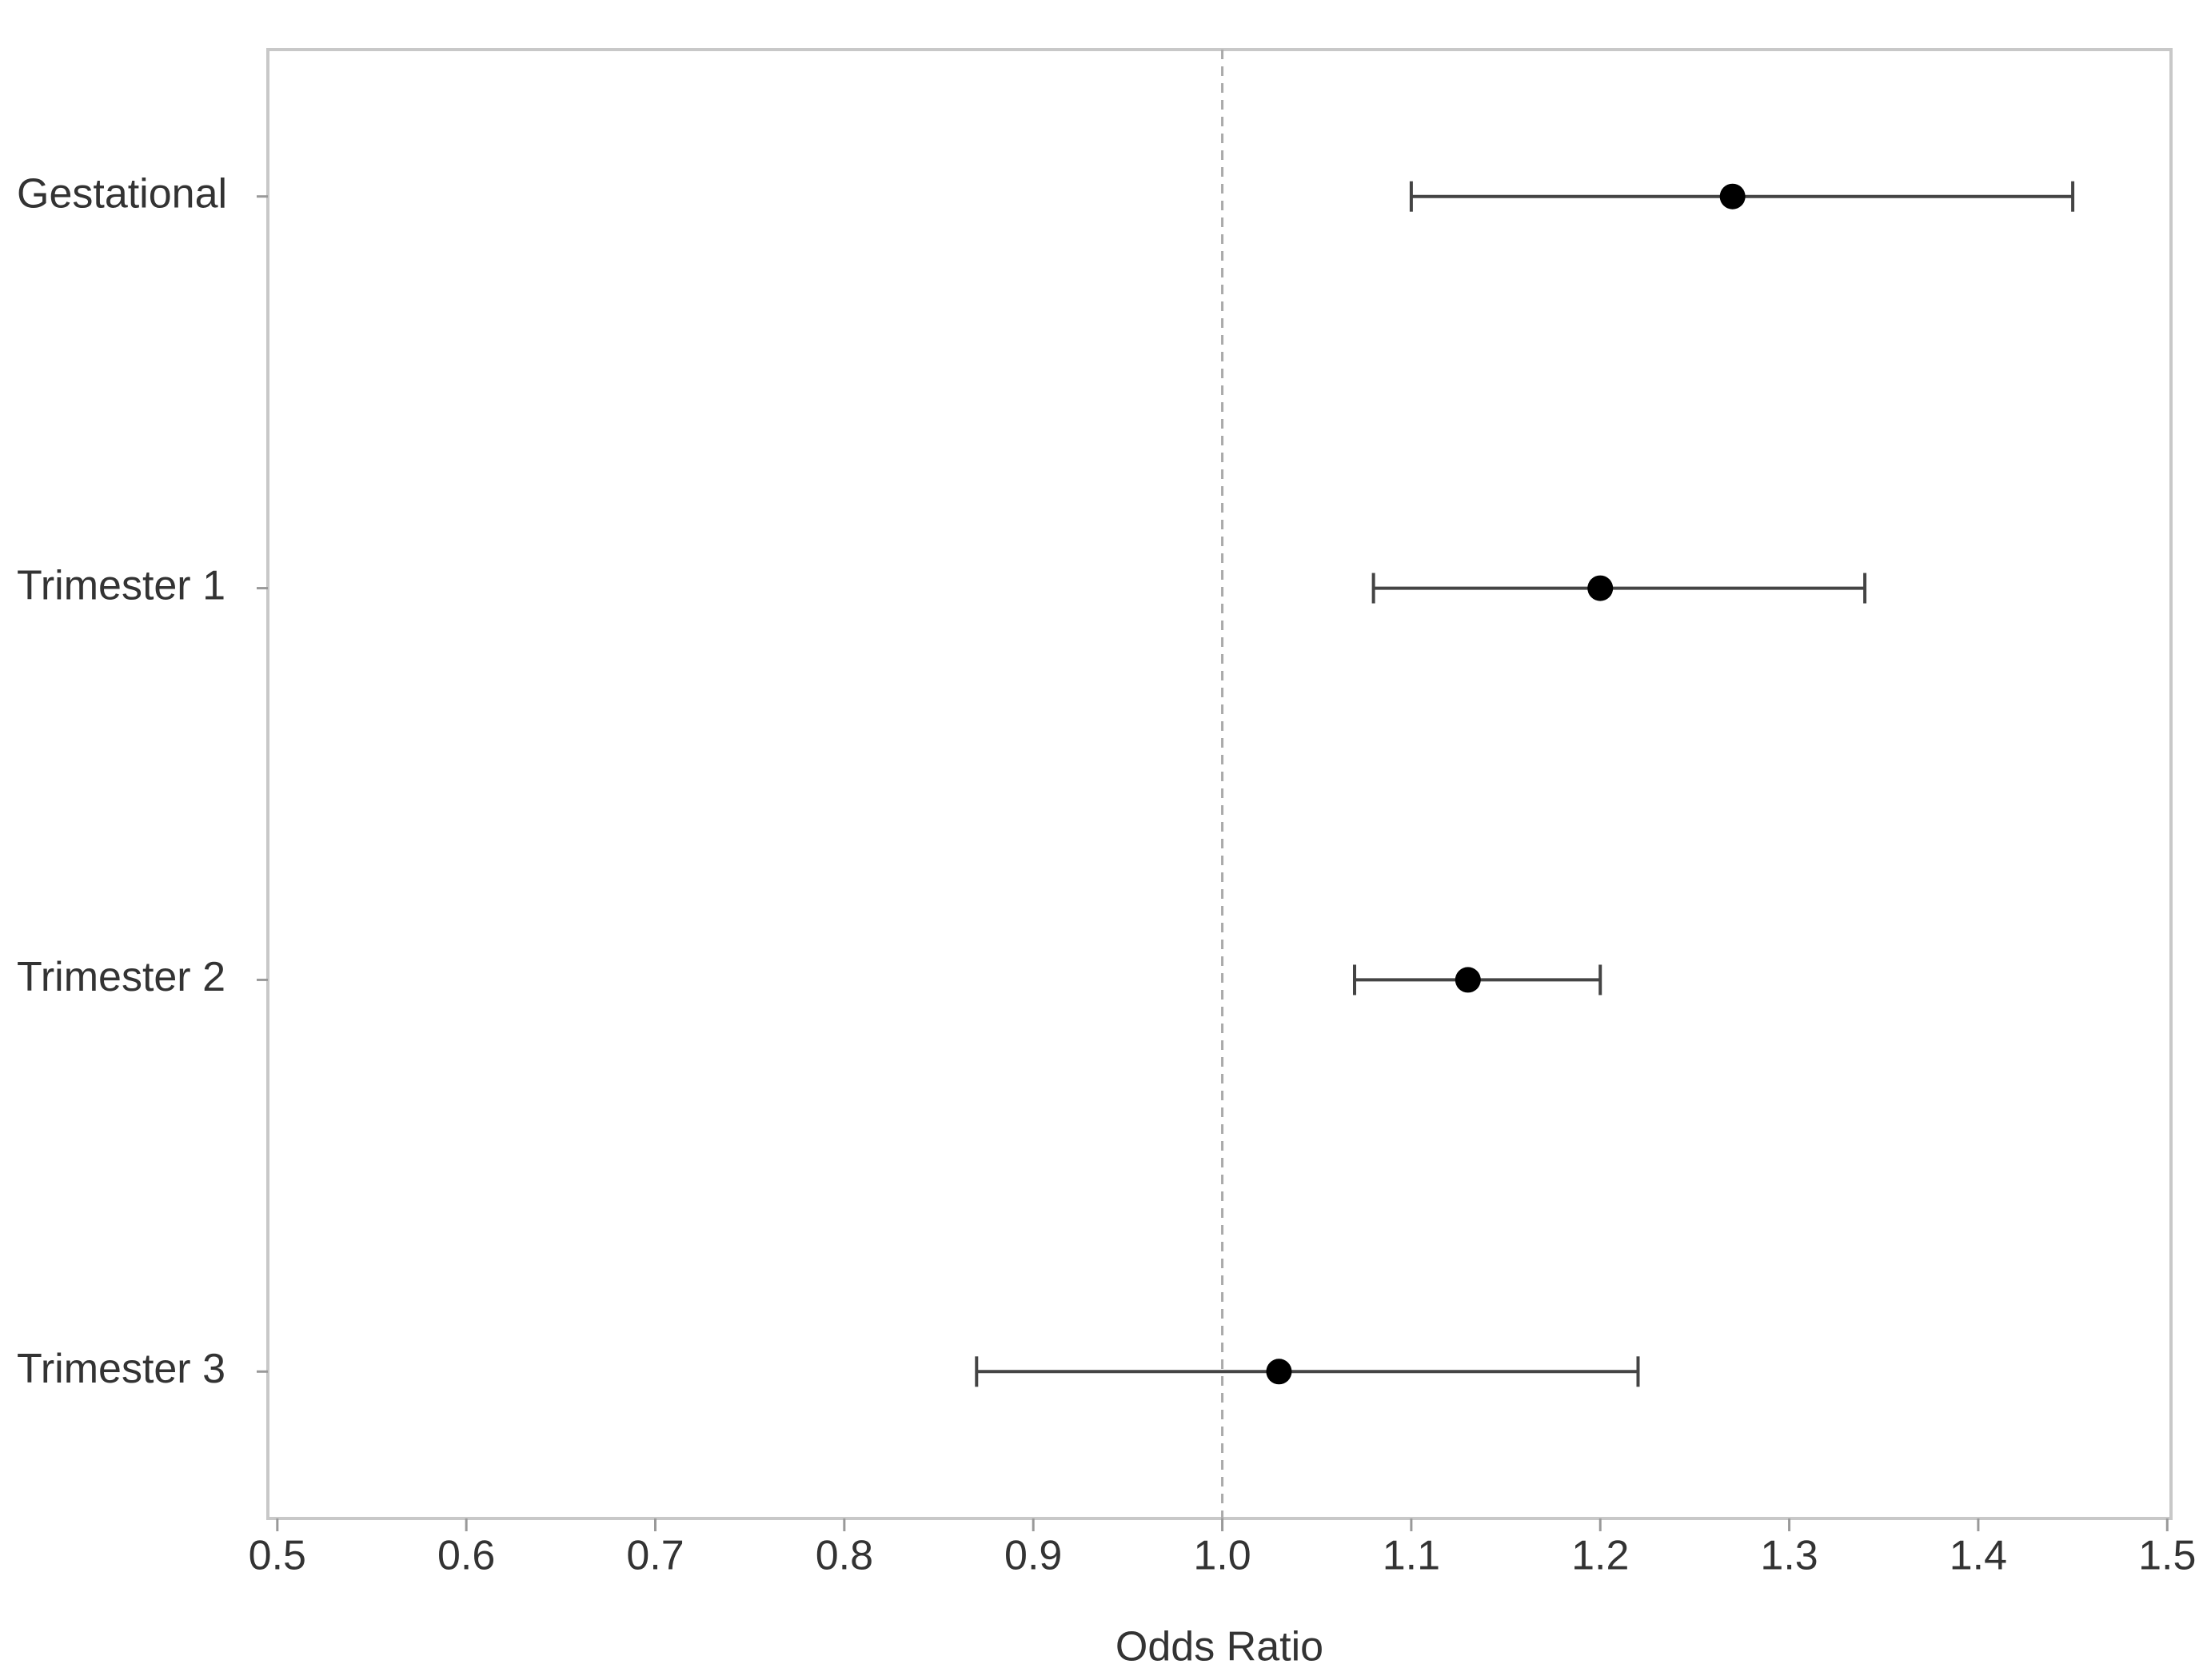  Describe the element at coordinates (1789, 1556) in the screenshot. I see `x-tick-label: 1.3` at that location.